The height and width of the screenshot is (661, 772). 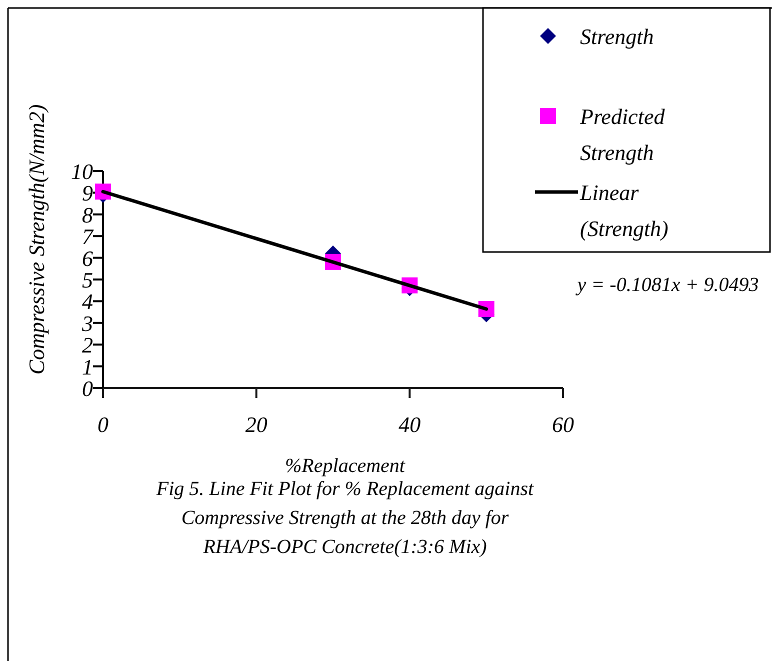 I want to click on legend-label: Strength, so click(x=617, y=36).